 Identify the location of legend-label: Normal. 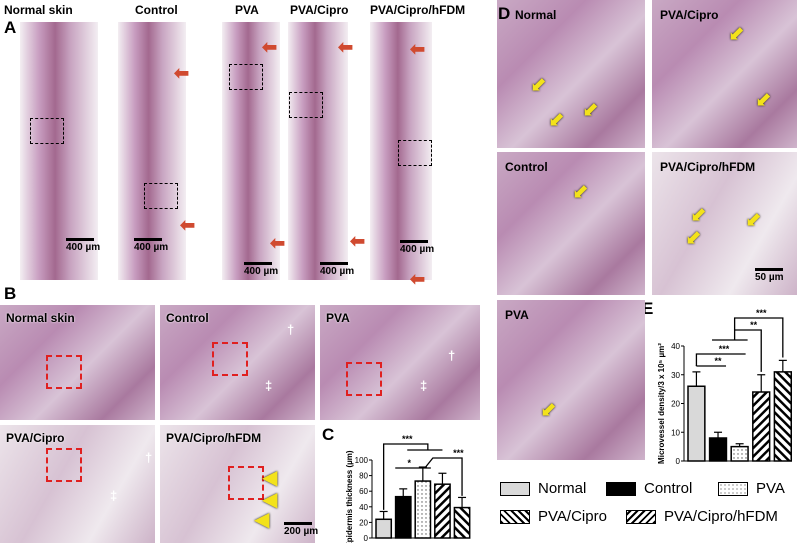
(562, 488).